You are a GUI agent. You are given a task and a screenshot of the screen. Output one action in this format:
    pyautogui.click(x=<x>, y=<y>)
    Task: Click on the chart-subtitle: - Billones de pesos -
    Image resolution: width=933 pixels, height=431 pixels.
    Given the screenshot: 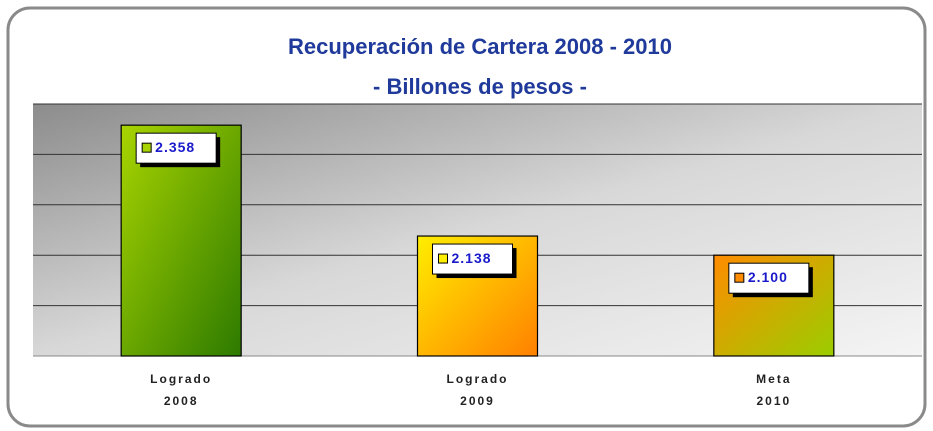 What is the action you would take?
    pyautogui.click(x=480, y=86)
    